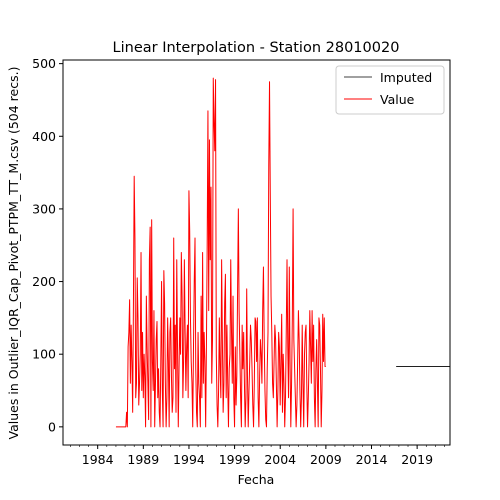 Image resolution: width=500 pixels, height=500 pixels. I want to click on legend-label-value: Value, so click(397, 99).